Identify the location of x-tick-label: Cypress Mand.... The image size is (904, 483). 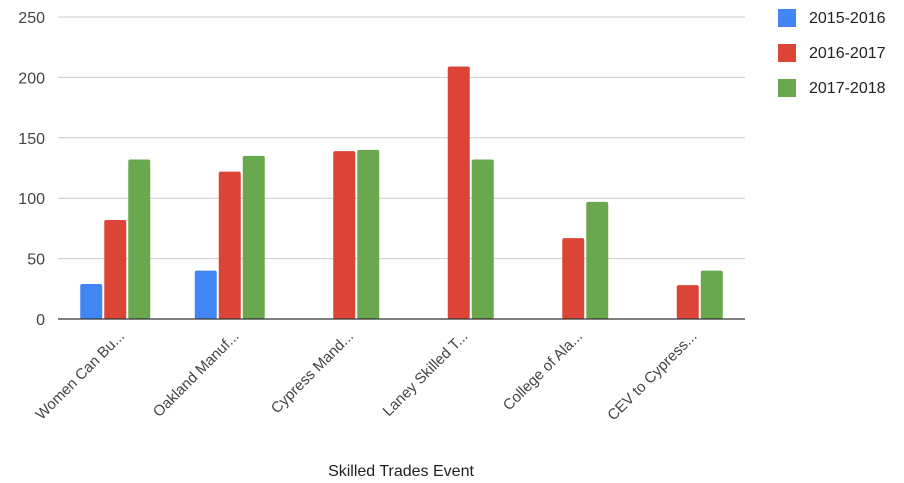
(312, 372).